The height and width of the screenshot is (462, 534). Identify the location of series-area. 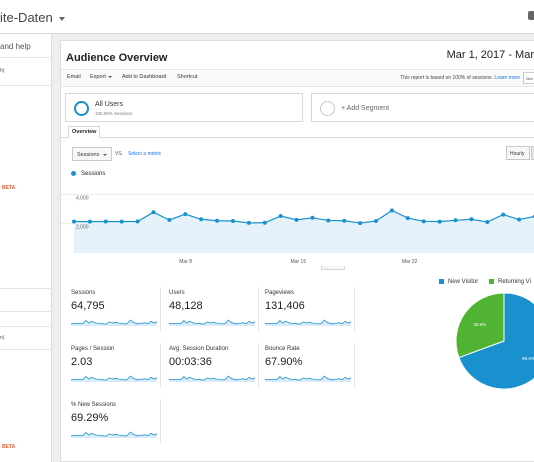
(304, 231).